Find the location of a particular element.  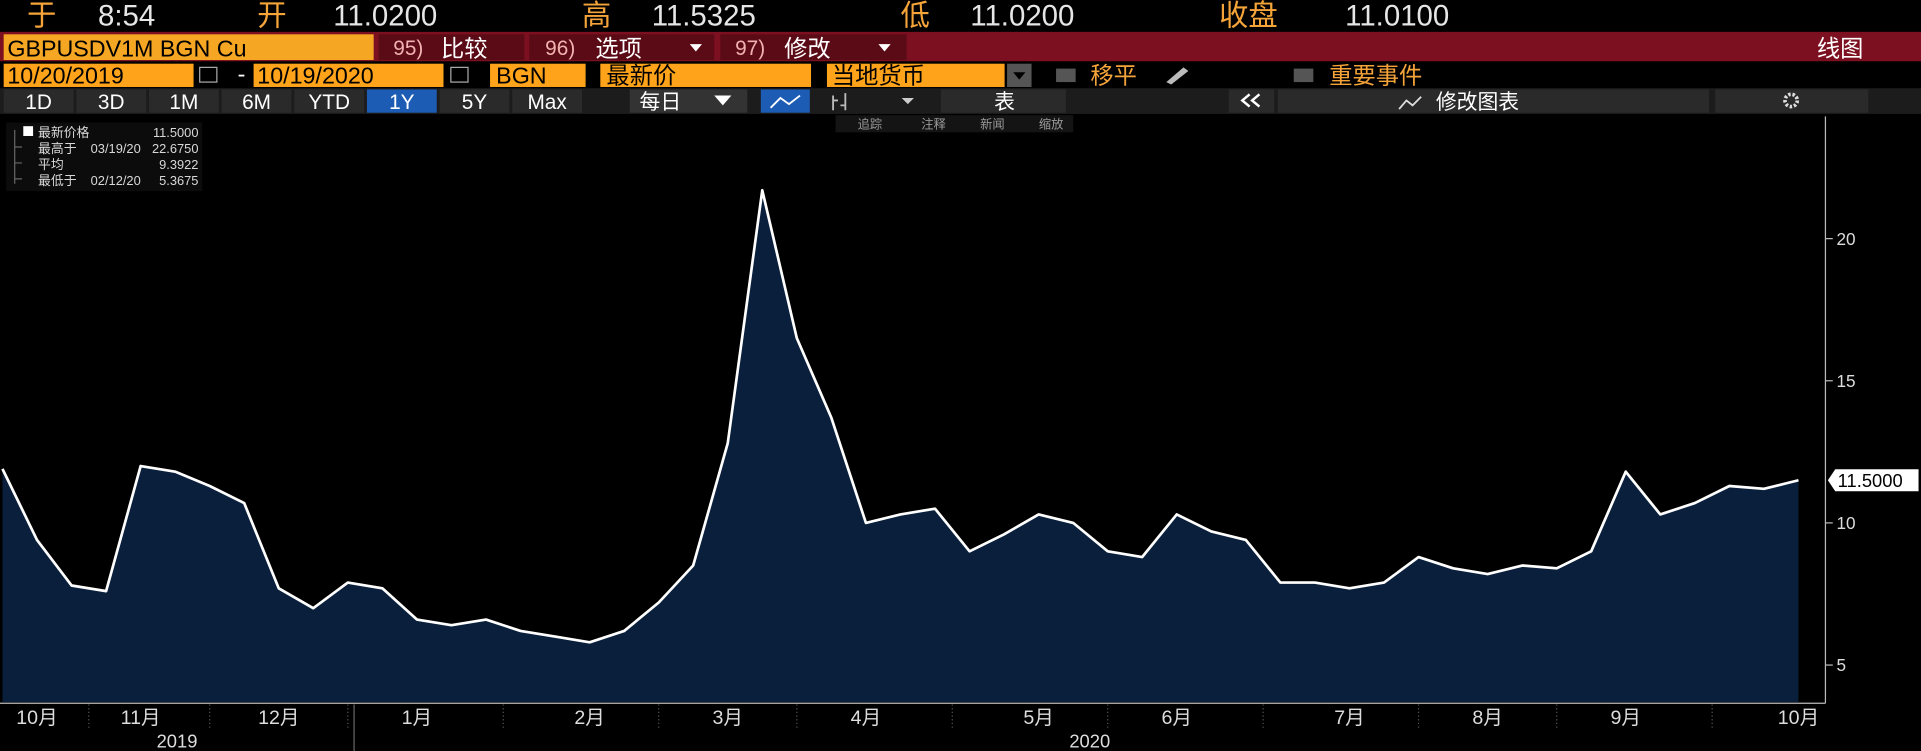

time: 8:54 is located at coordinates (126, 16).